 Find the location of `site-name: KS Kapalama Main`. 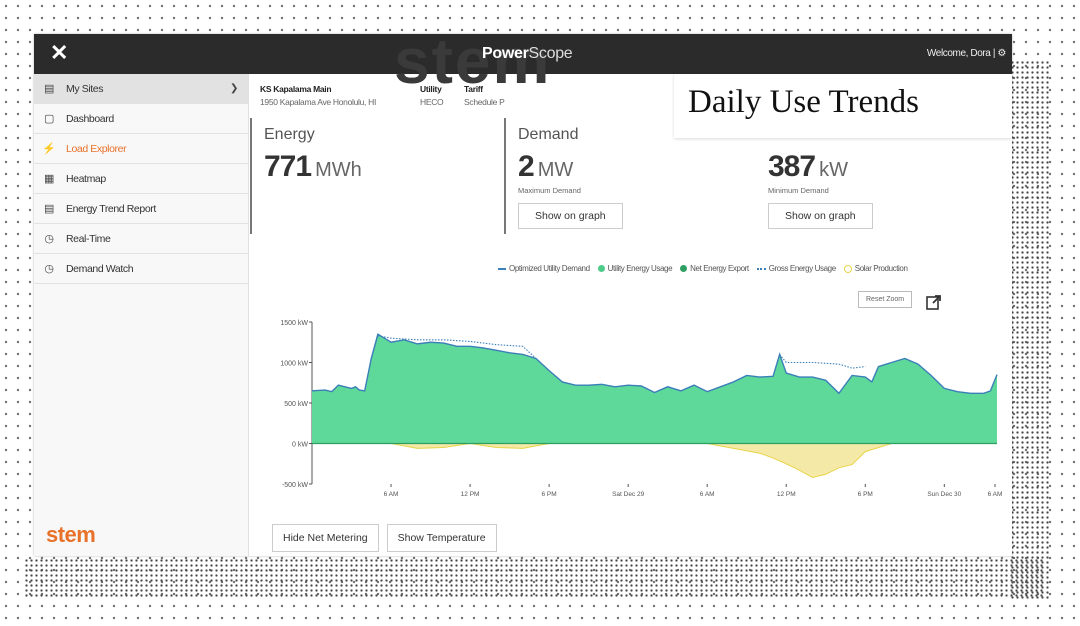

site-name: KS Kapalama Main is located at coordinates (296, 89).